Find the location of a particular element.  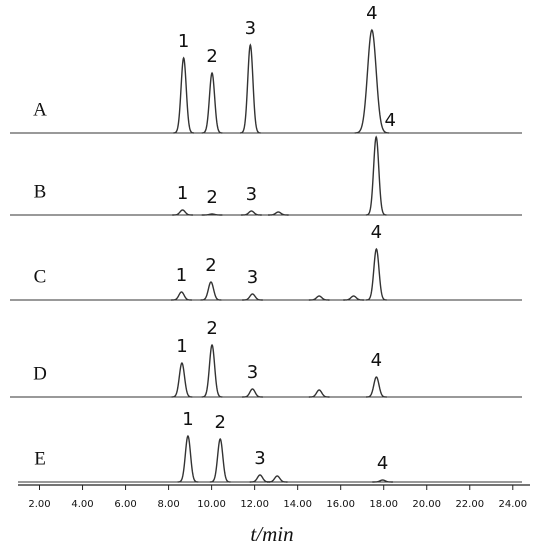

x-tick-label: 2.00 is located at coordinates (39, 504).